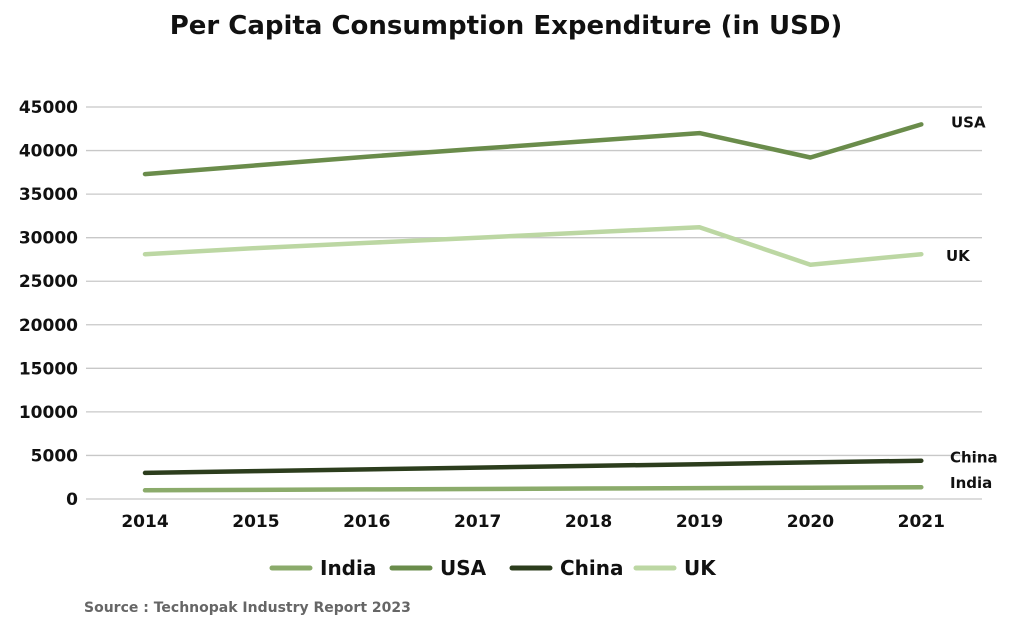  What do you see at coordinates (348, 568) in the screenshot?
I see `legend-label-india: India` at bounding box center [348, 568].